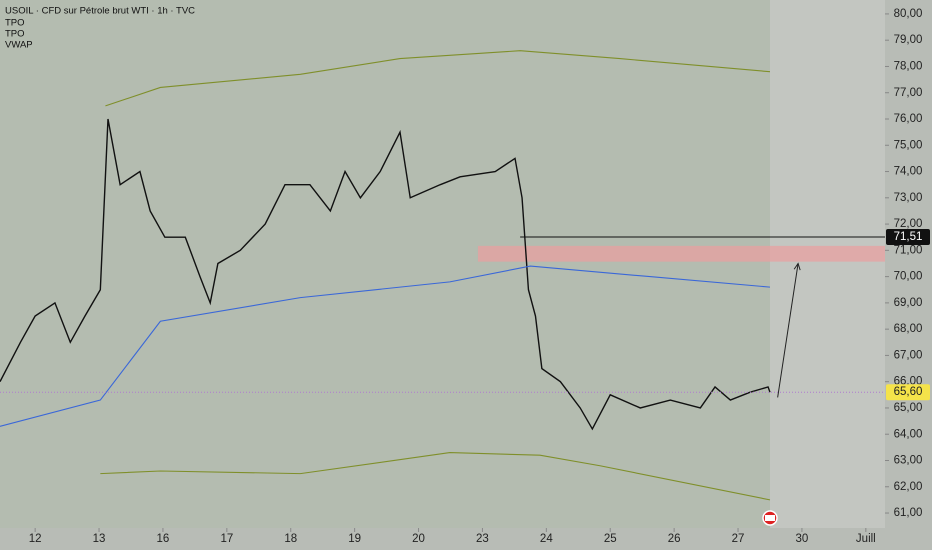 This screenshot has width=932, height=550. Describe the element at coordinates (681, 253) in the screenshot. I see `resistance-zone` at that location.